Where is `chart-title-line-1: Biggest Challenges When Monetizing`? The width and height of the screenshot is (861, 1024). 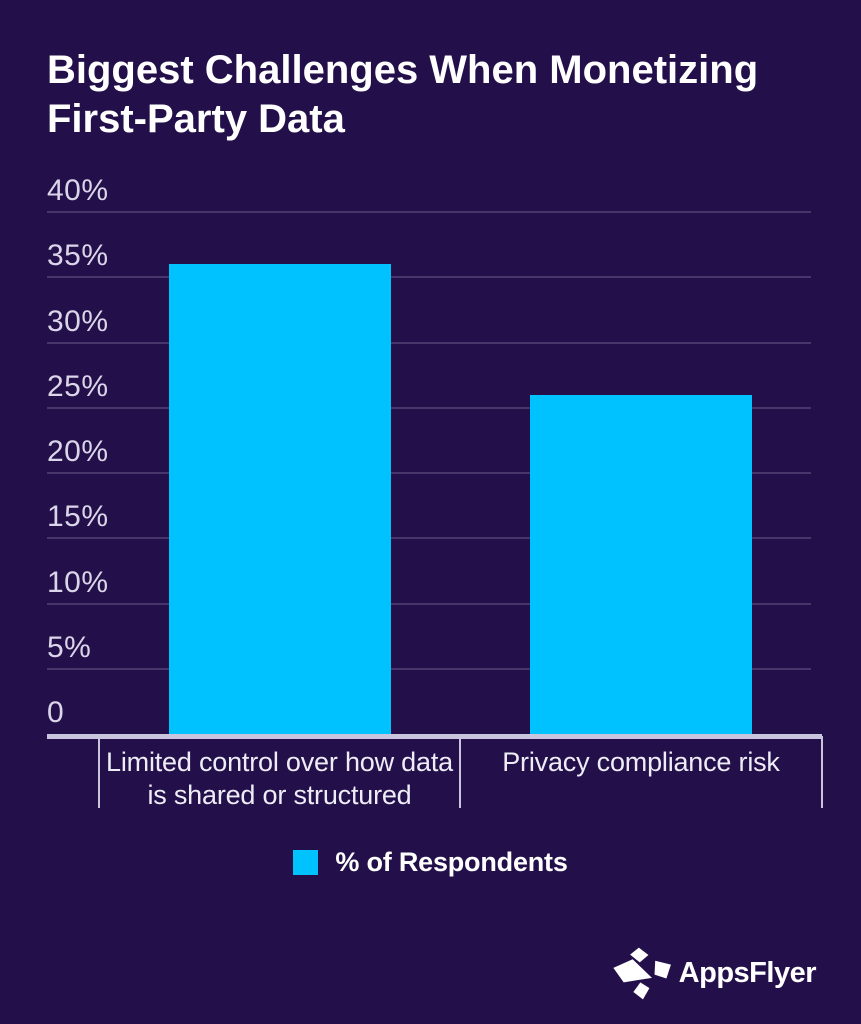 chart-title-line-1: Biggest Challenges When Monetizing is located at coordinates (403, 70).